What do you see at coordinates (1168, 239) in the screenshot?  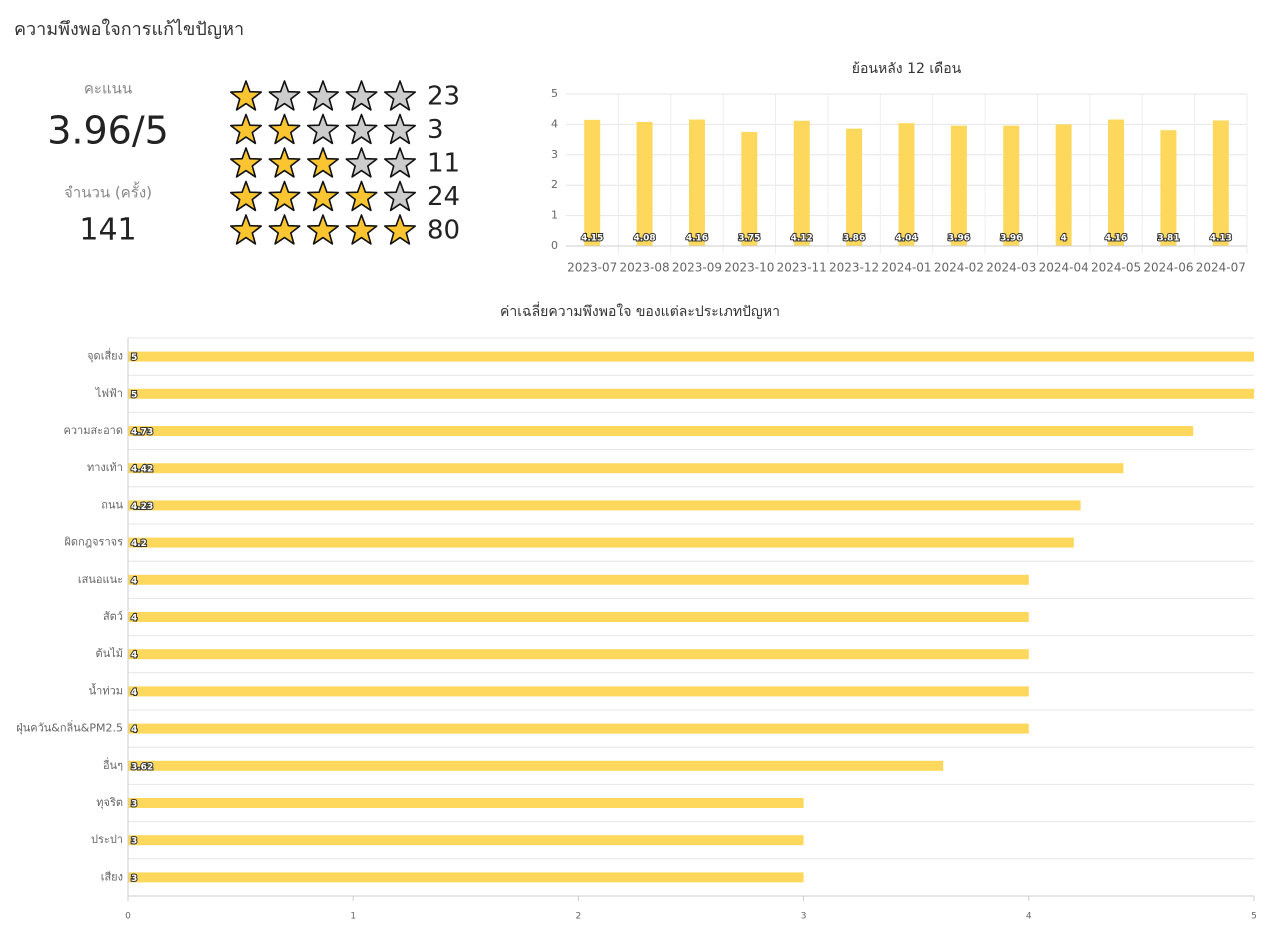 I see `value-label: 3.81` at bounding box center [1168, 239].